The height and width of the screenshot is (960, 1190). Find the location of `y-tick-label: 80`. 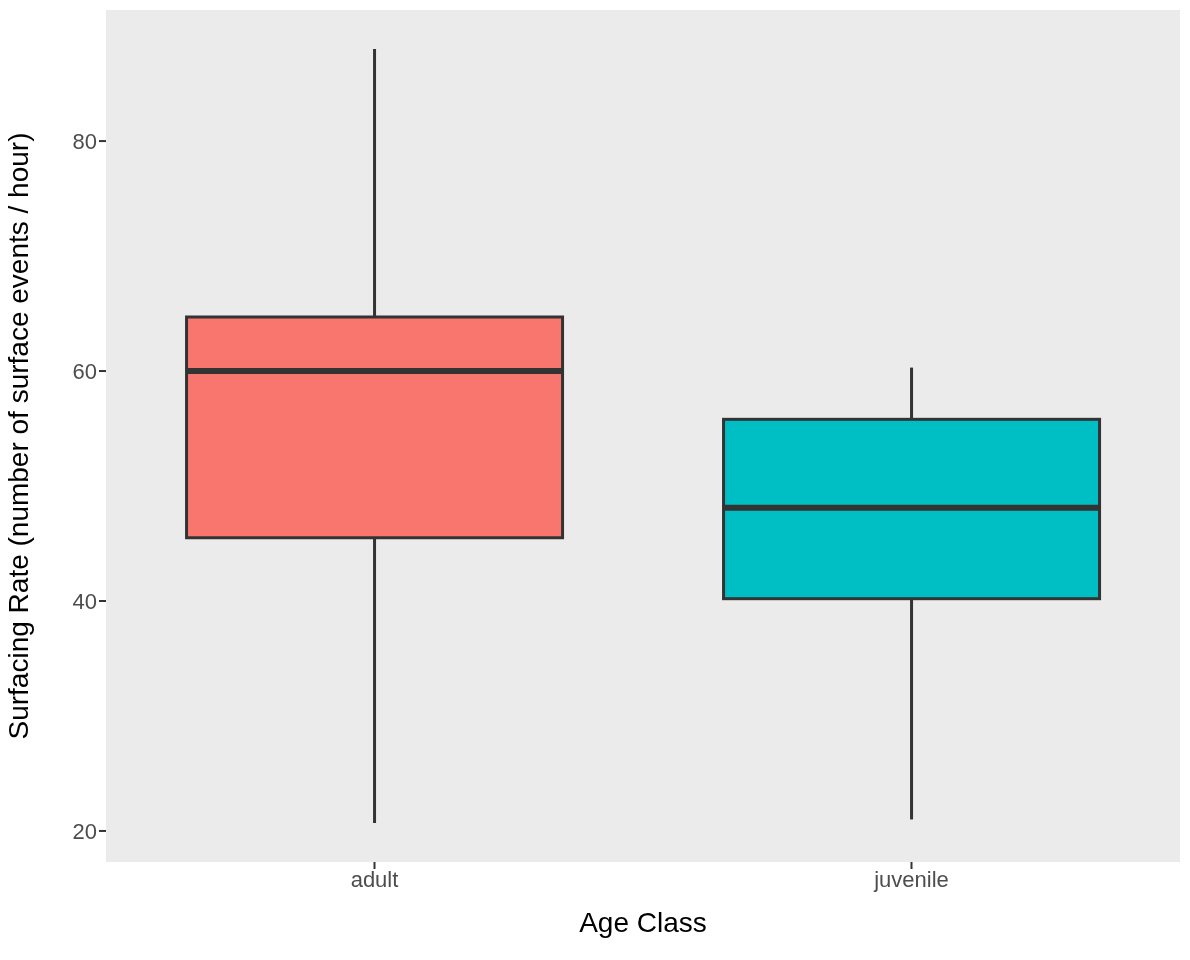

y-tick-label: 80 is located at coordinates (84, 141).